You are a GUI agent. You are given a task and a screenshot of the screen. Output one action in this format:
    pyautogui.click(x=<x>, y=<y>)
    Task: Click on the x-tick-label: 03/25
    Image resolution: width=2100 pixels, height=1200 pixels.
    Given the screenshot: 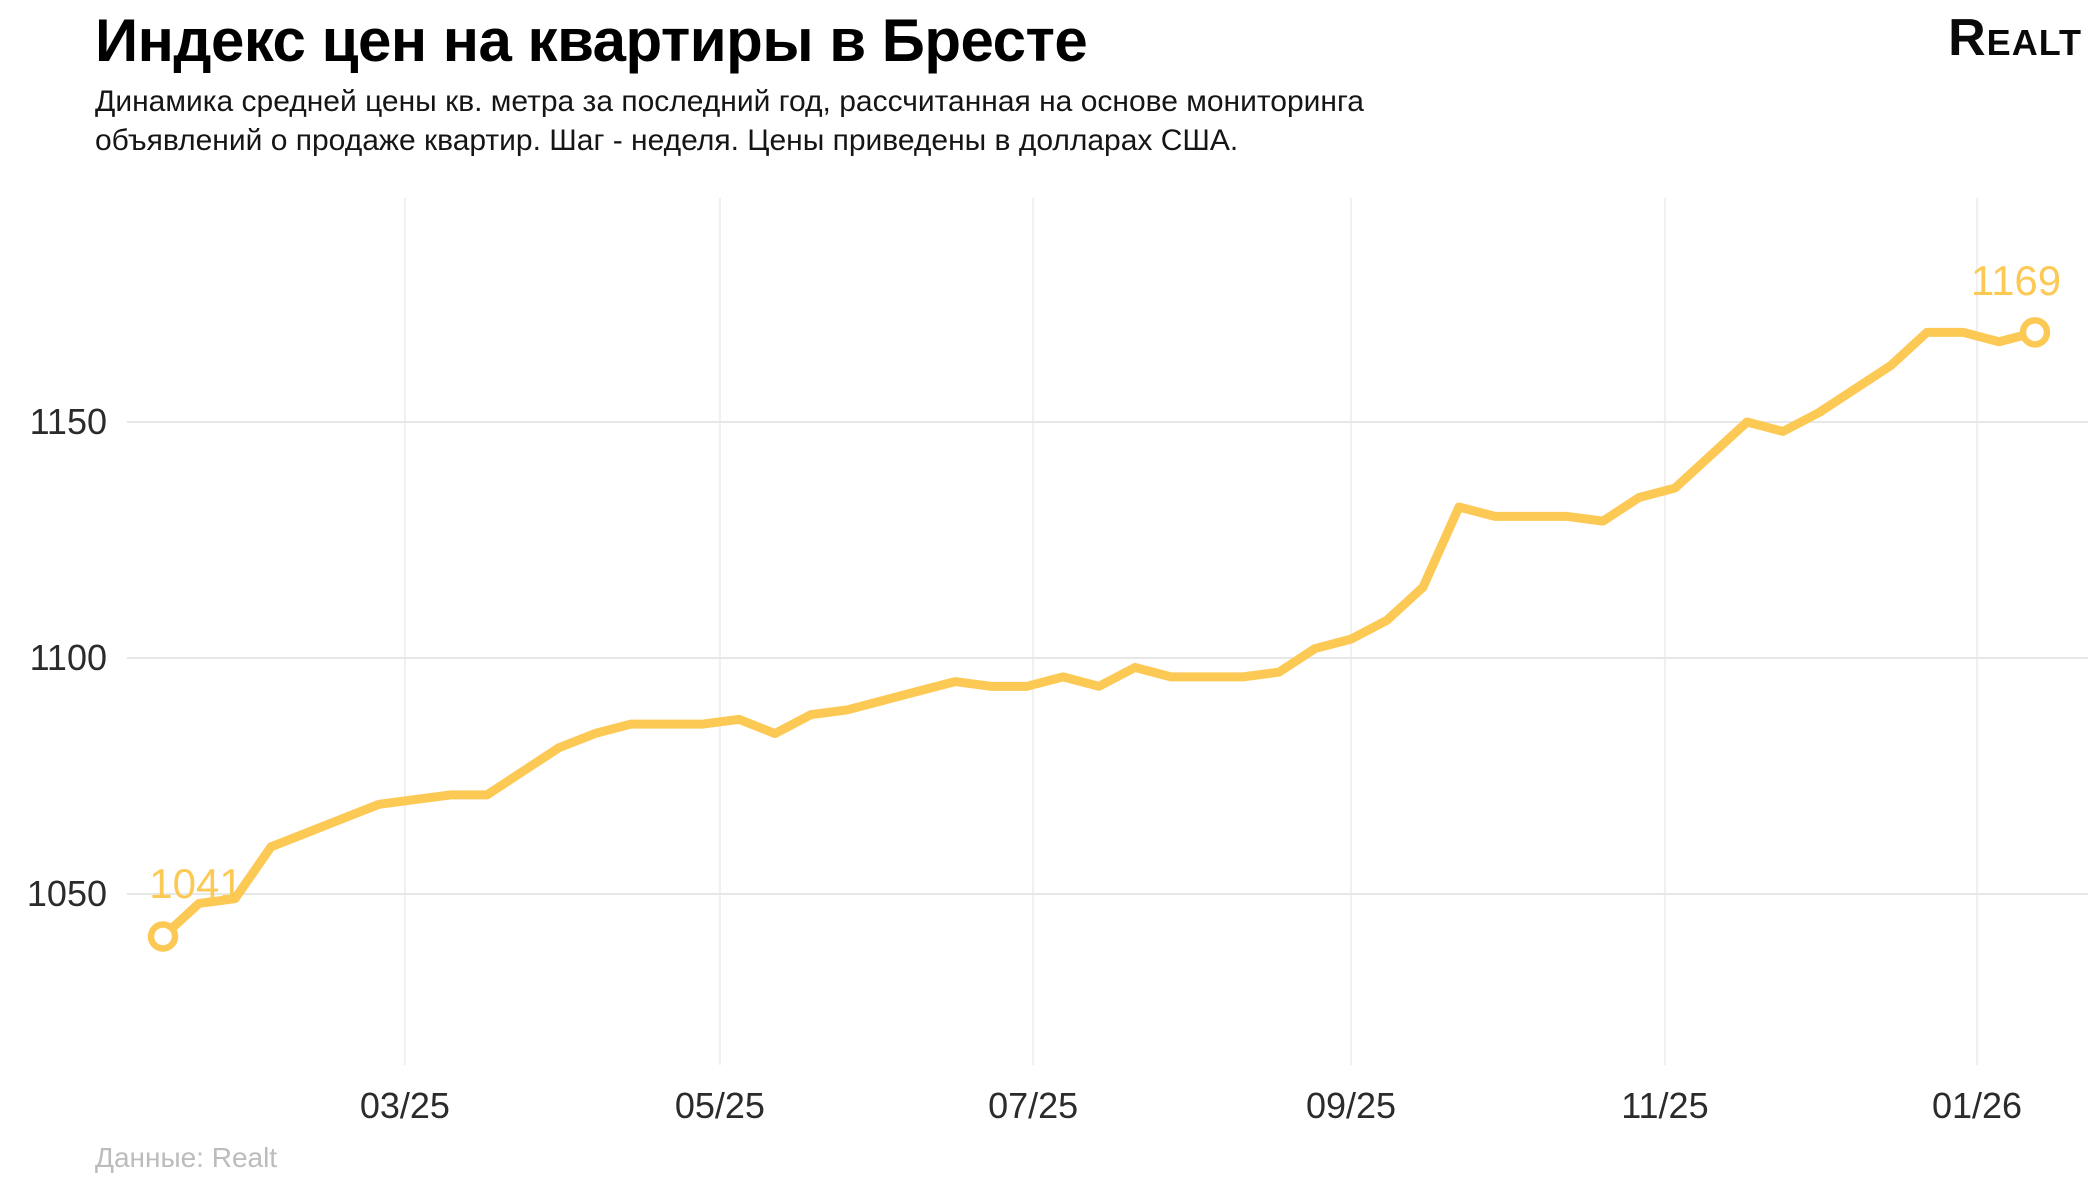 What is the action you would take?
    pyautogui.click(x=404, y=1105)
    